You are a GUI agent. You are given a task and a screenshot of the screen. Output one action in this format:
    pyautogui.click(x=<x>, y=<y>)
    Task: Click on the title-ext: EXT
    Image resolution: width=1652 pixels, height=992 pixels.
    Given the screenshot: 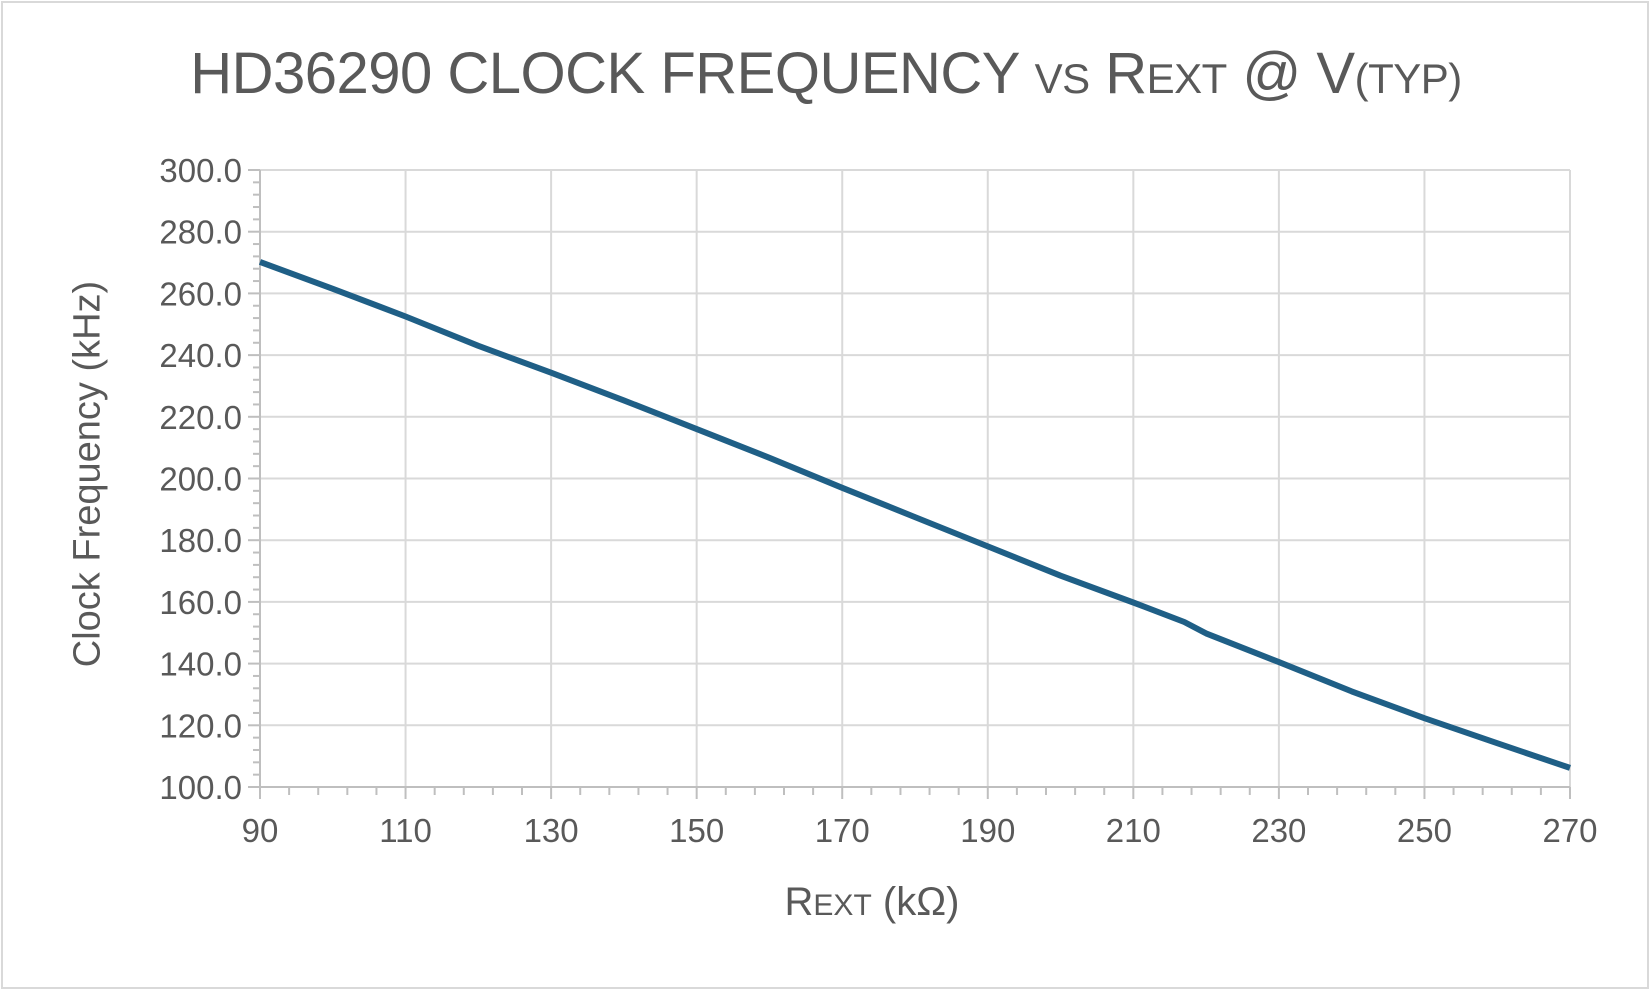 What is the action you would take?
    pyautogui.click(x=1187, y=78)
    